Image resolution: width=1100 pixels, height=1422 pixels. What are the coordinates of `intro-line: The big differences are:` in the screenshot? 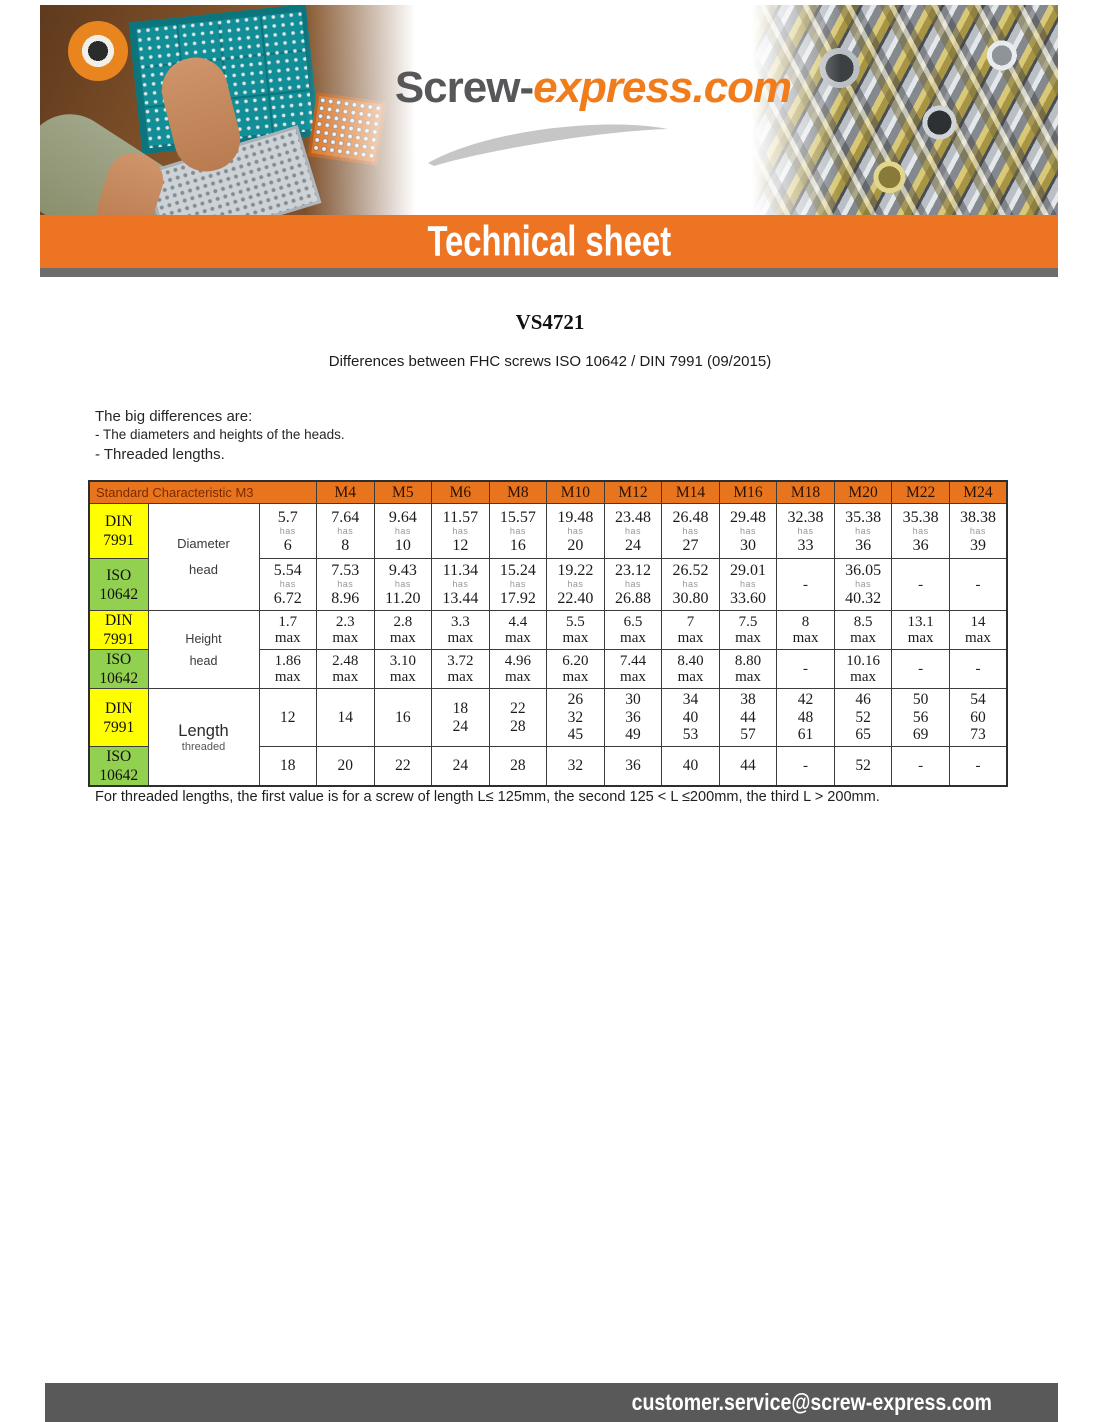 It's located at (174, 416).